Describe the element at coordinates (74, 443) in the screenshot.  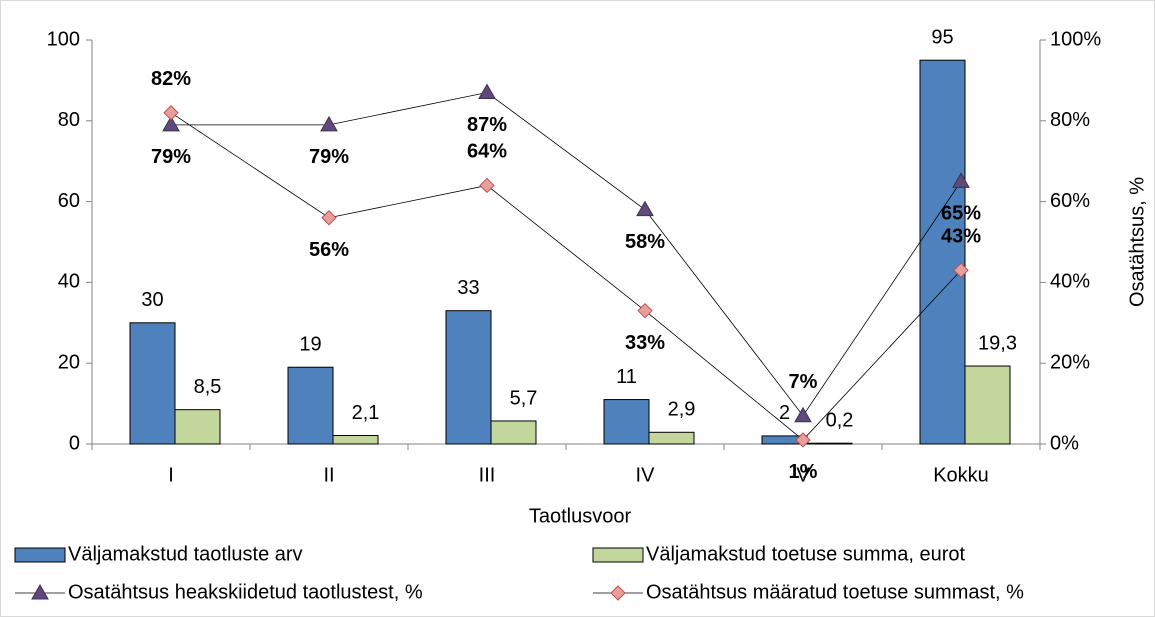
I see `y-tick-label: 0` at that location.